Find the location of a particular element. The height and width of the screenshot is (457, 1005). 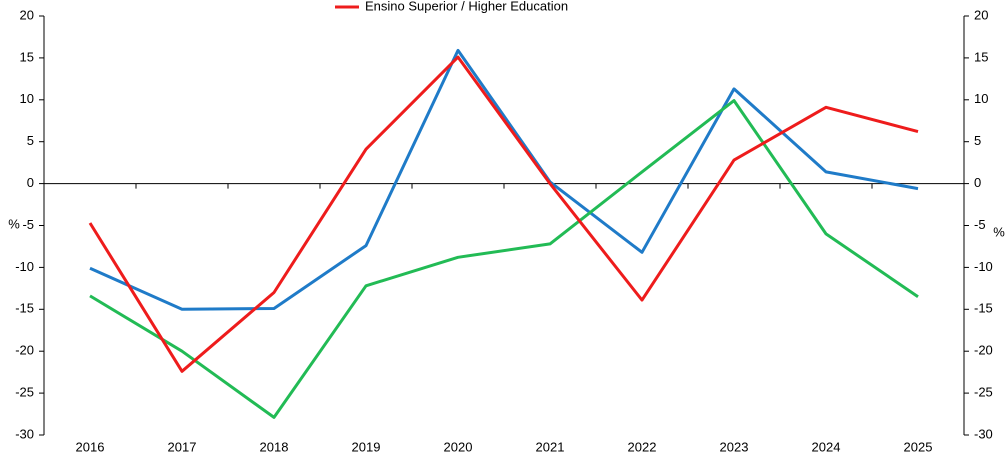

y-tick-label: 10 is located at coordinates (27, 98).